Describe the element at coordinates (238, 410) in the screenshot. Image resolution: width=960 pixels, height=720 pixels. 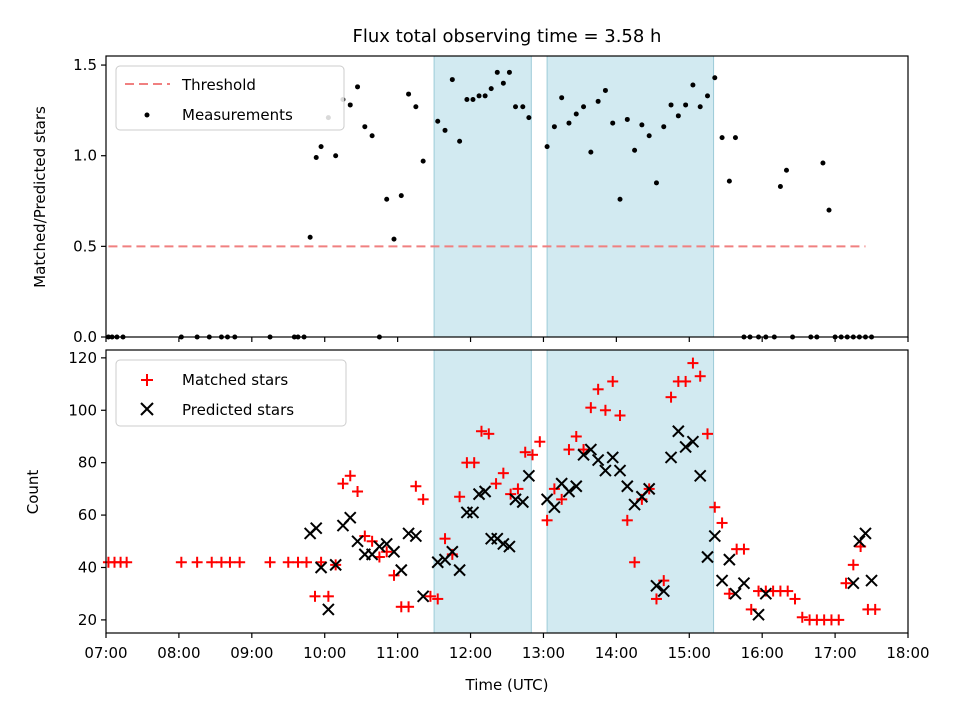
I see `legend-predicted-label: Predicted stars` at that location.